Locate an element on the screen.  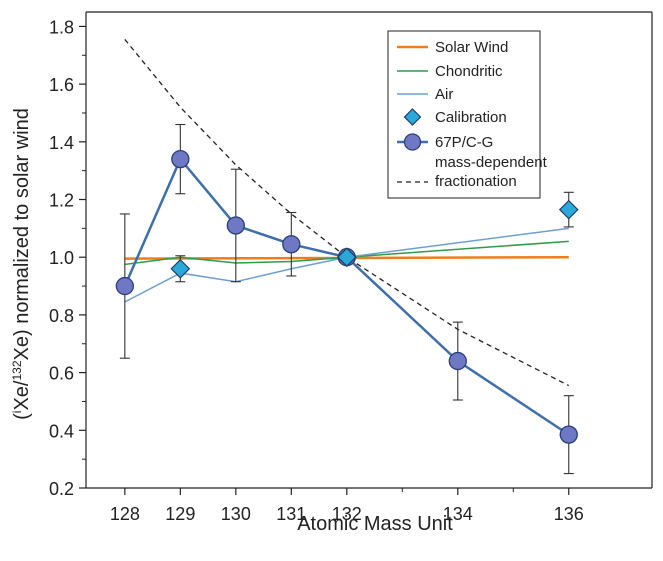
series-line-air is located at coordinates (346, 265).